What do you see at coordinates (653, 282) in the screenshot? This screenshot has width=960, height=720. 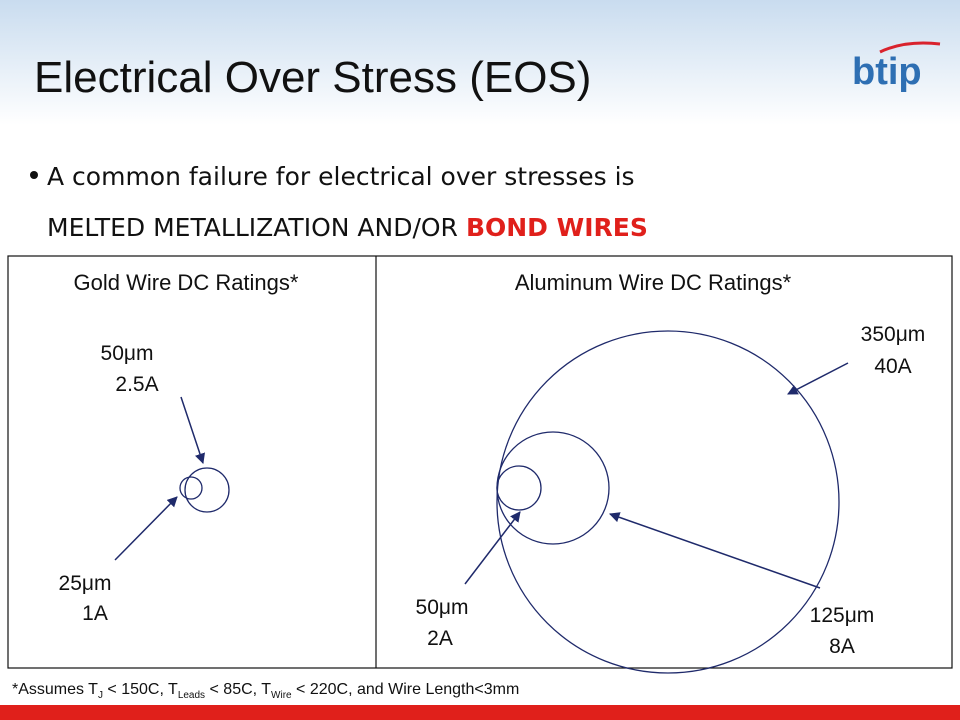 I see `panel-title: Aluminum Wire DC Ratings*` at bounding box center [653, 282].